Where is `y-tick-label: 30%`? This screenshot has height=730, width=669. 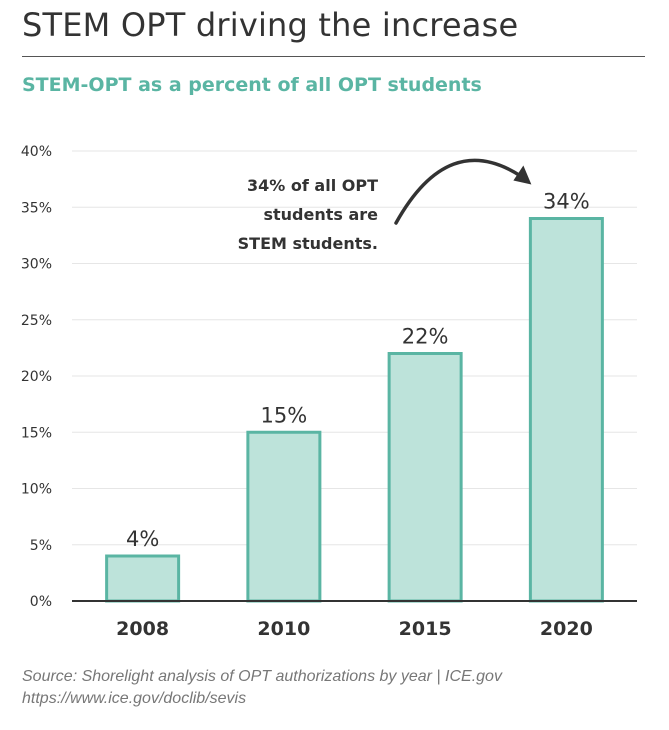
y-tick-label: 30% is located at coordinates (36, 265).